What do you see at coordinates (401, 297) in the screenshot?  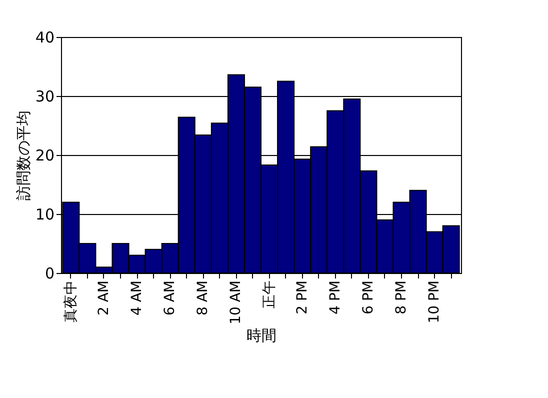 I see `x-tick-label: 8 PM` at bounding box center [401, 297].